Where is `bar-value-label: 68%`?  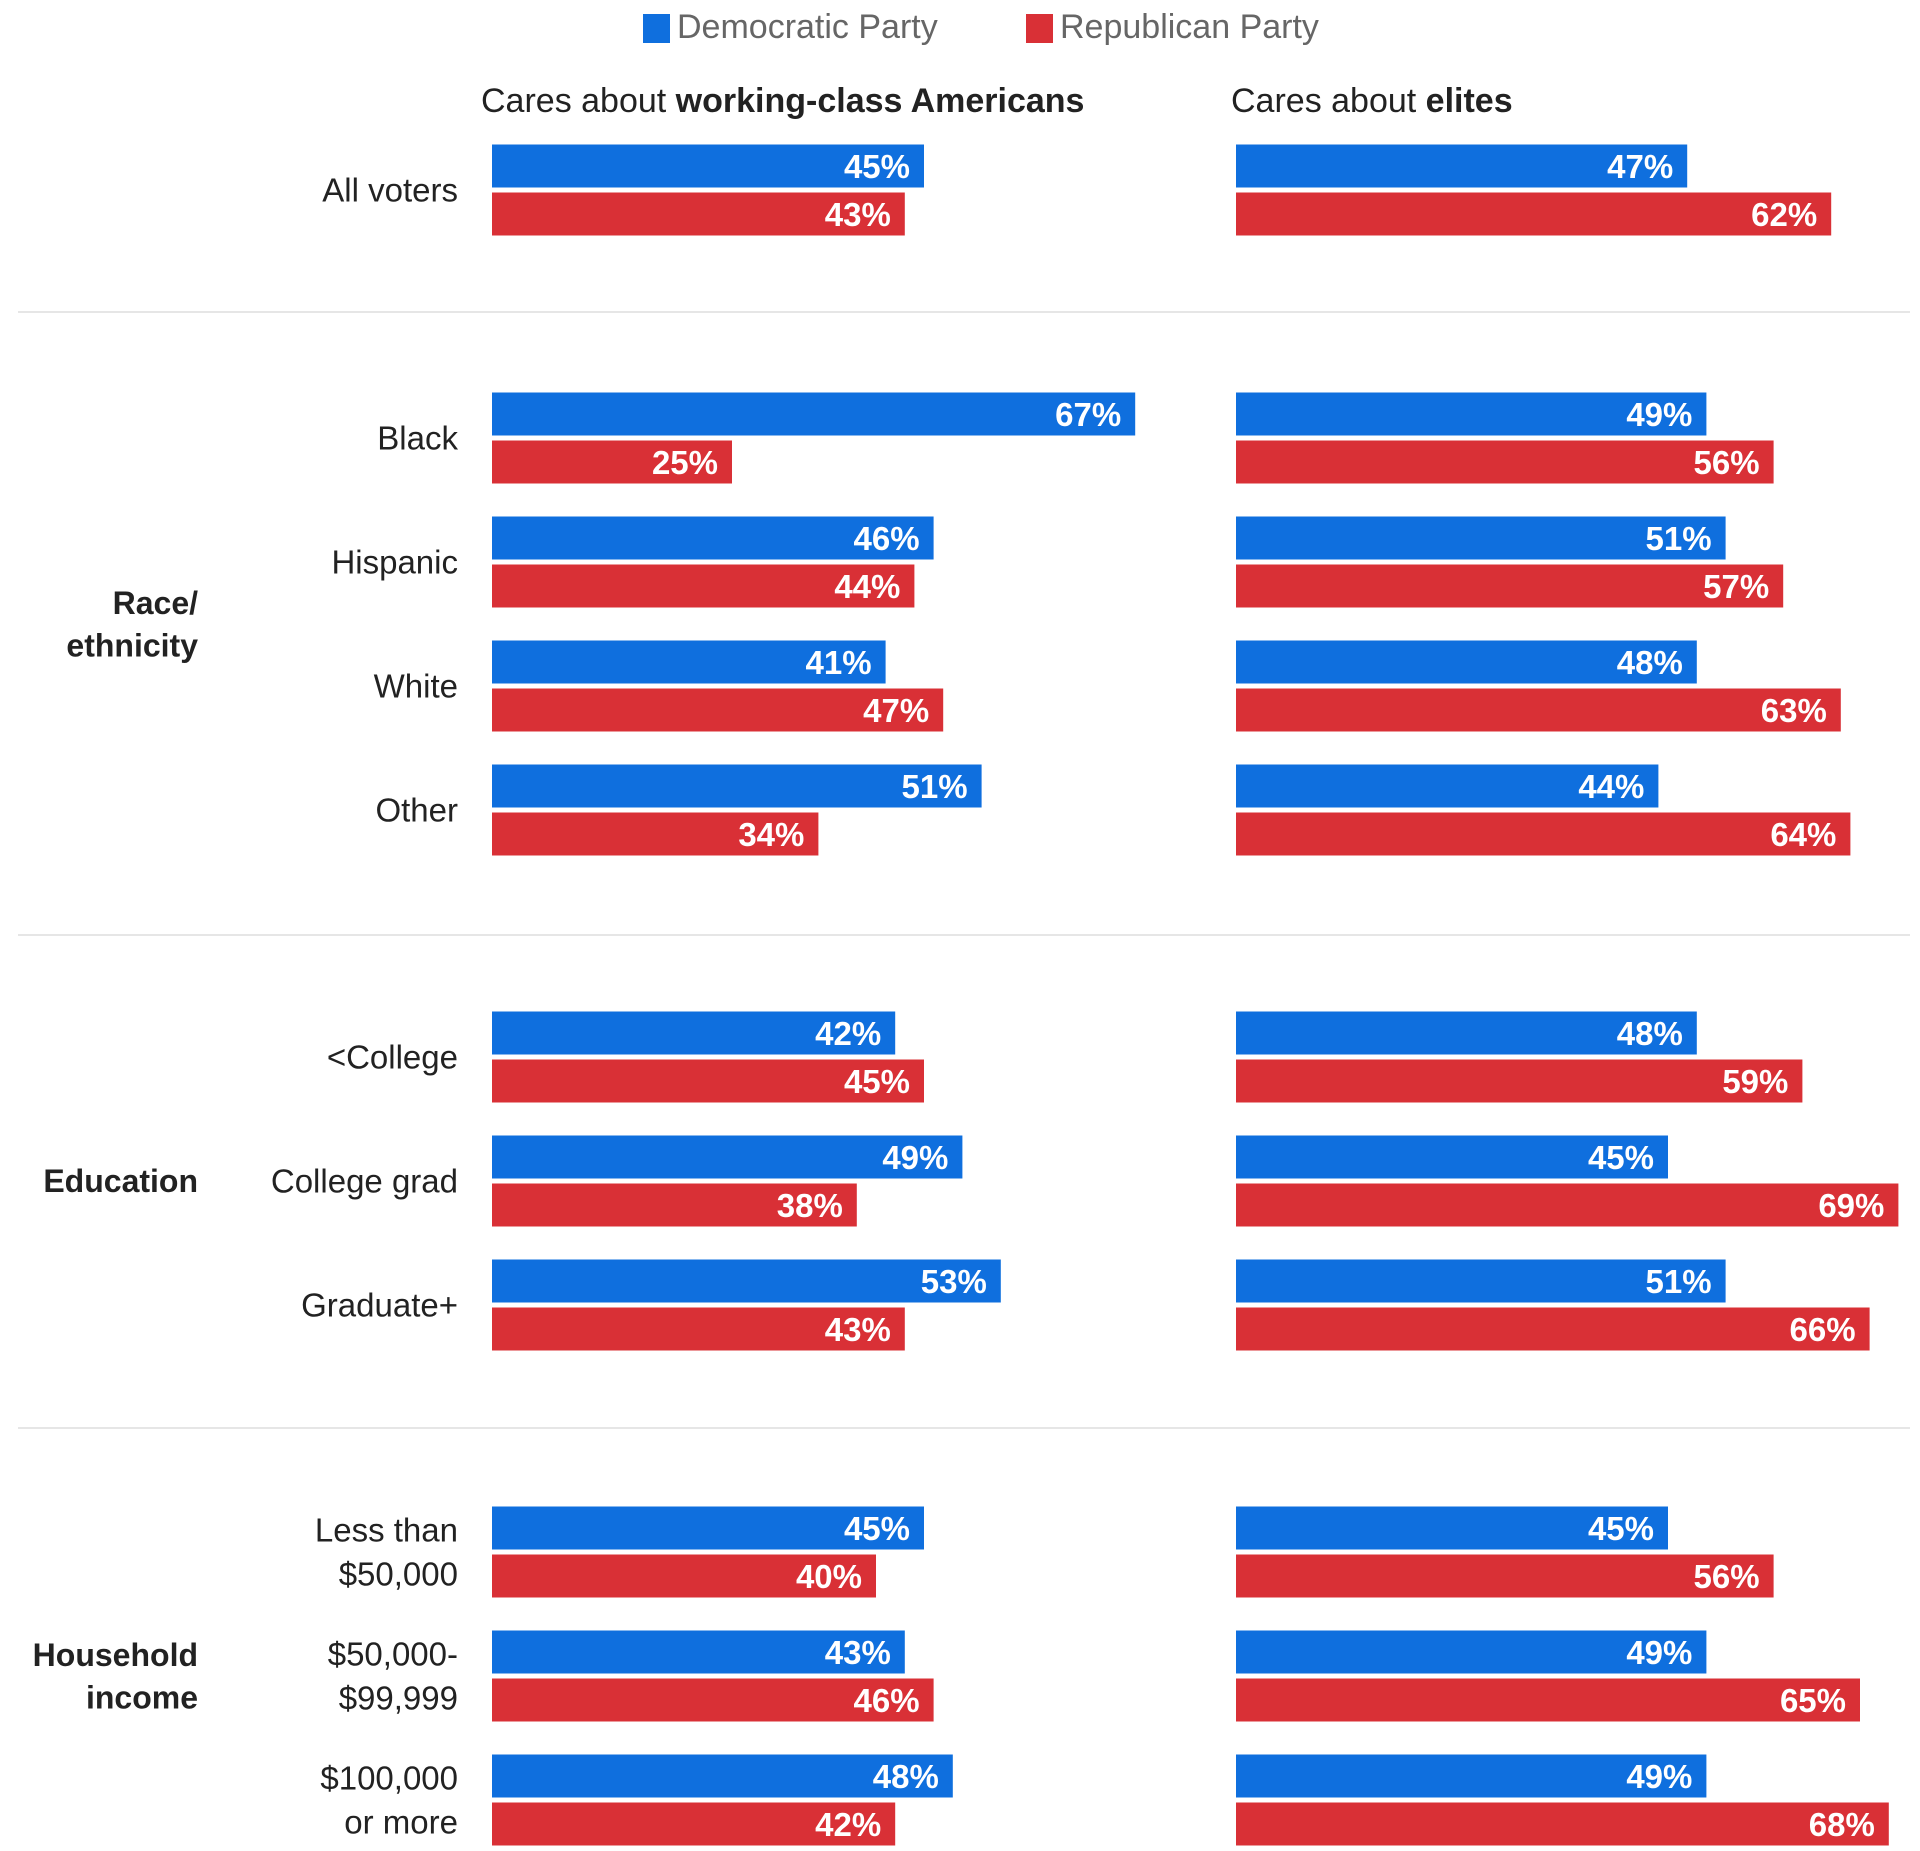
bar-value-label: 68% is located at coordinates (1842, 1824).